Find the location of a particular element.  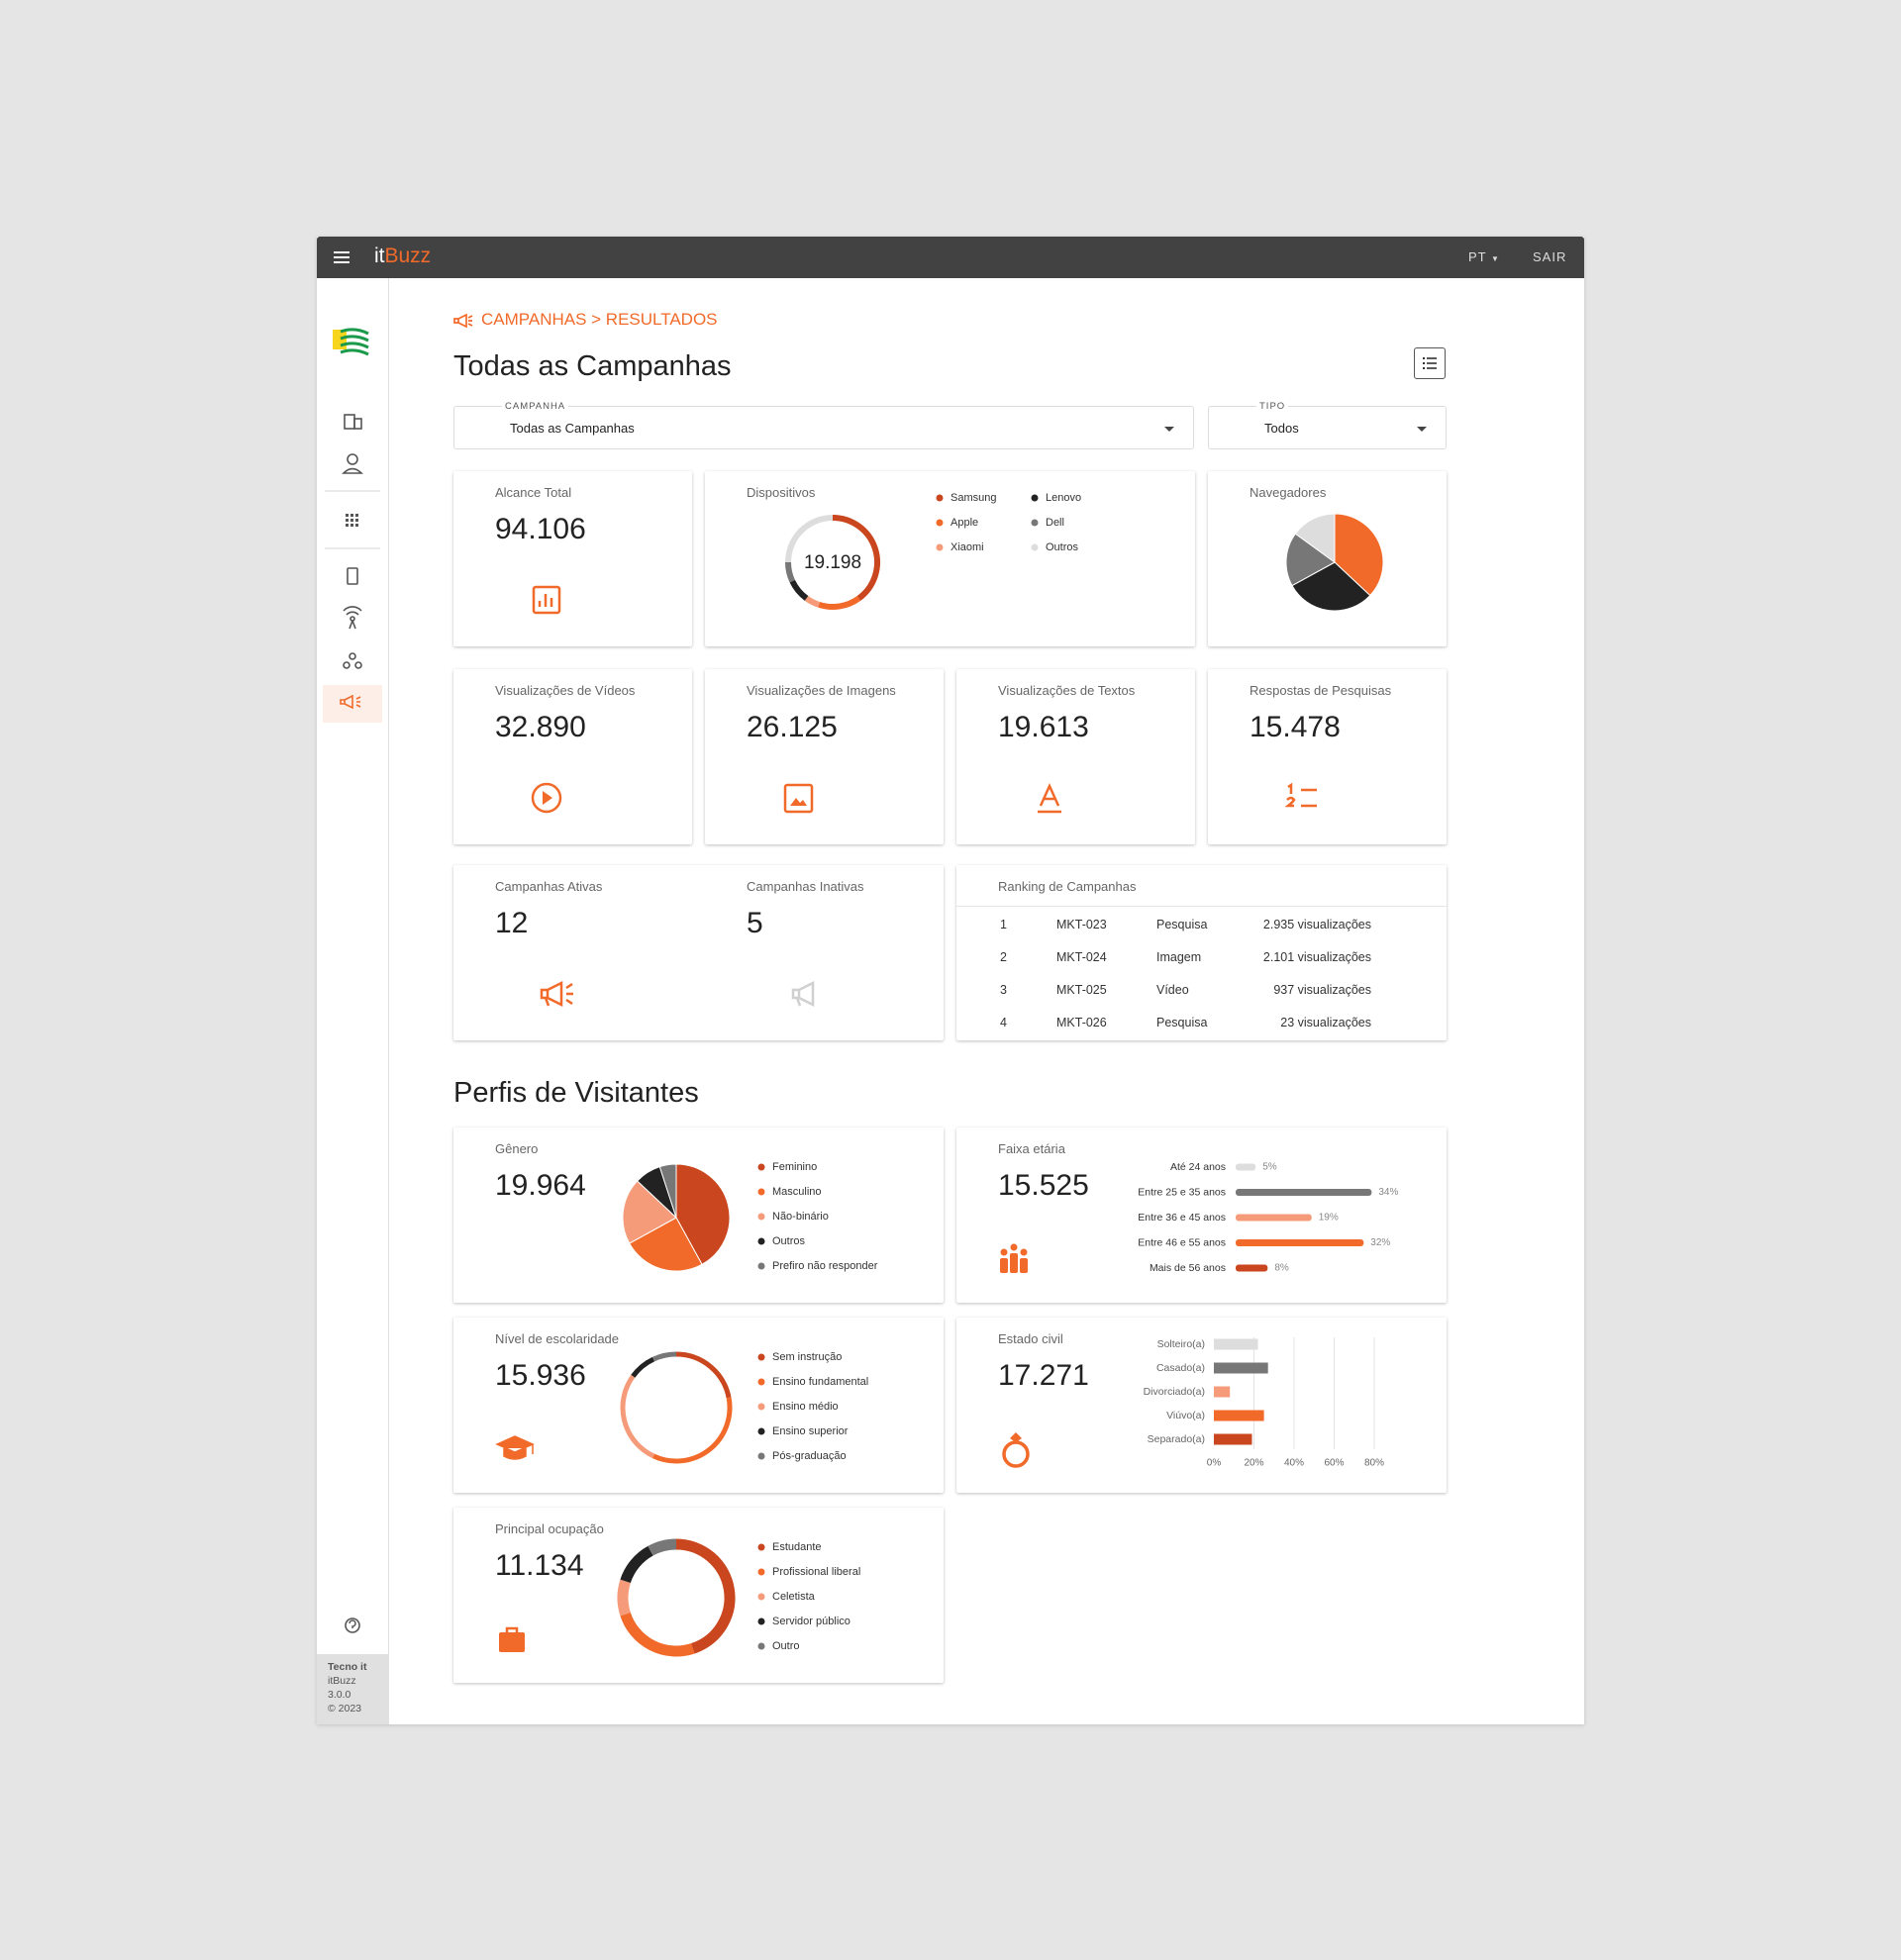

bar-value-label: 5% is located at coordinates (1269, 1167).